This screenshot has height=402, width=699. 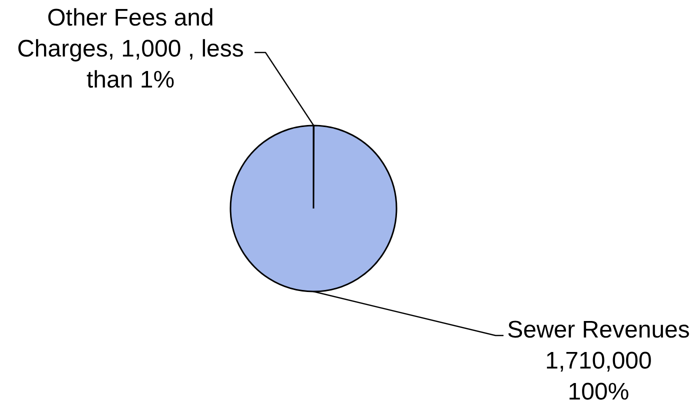 I want to click on data-label: 1,710,000 100%, so click(x=598, y=375).